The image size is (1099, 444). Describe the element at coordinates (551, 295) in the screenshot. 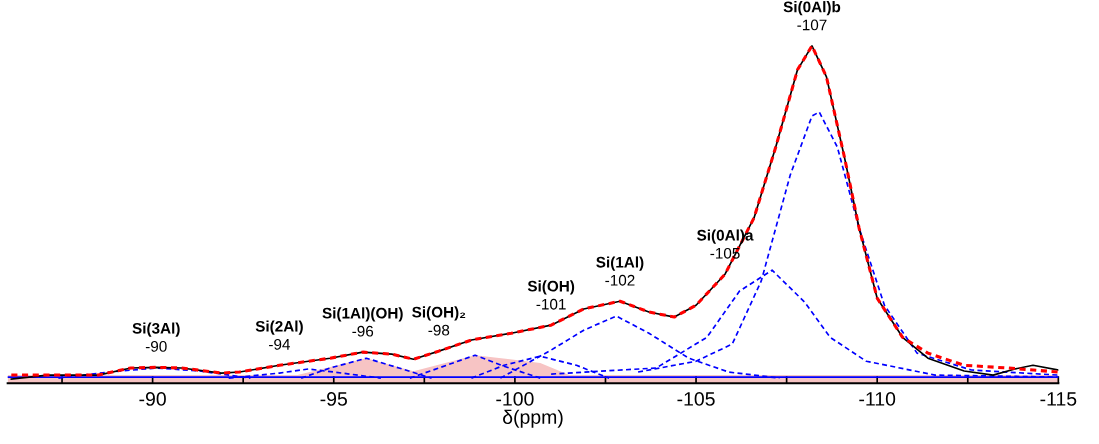

I see `annotation: Si(OH) -101` at that location.